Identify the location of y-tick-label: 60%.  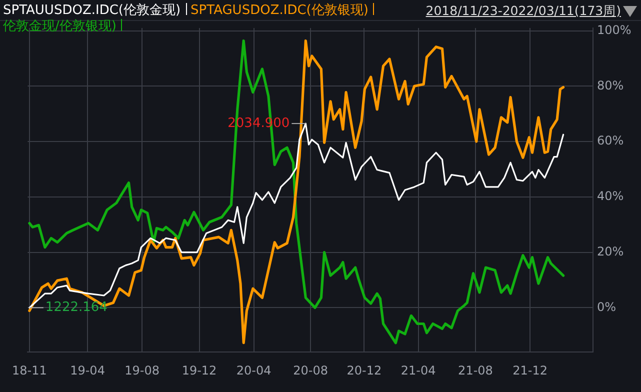
(610, 141).